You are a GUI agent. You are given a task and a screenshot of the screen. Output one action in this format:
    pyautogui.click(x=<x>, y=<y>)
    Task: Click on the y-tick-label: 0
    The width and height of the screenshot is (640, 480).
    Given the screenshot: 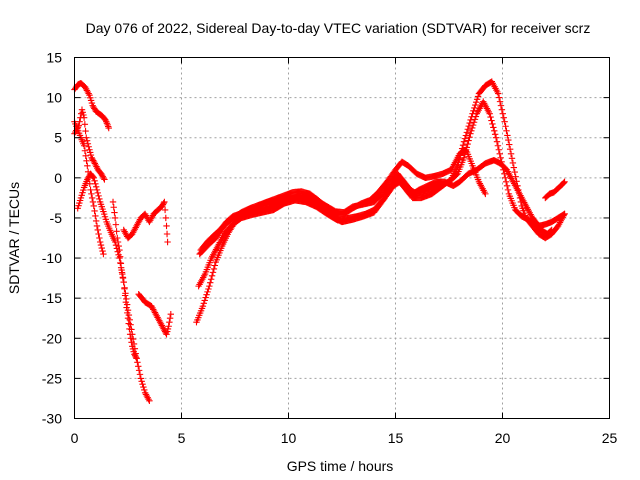 What is the action you would take?
    pyautogui.click(x=58, y=178)
    